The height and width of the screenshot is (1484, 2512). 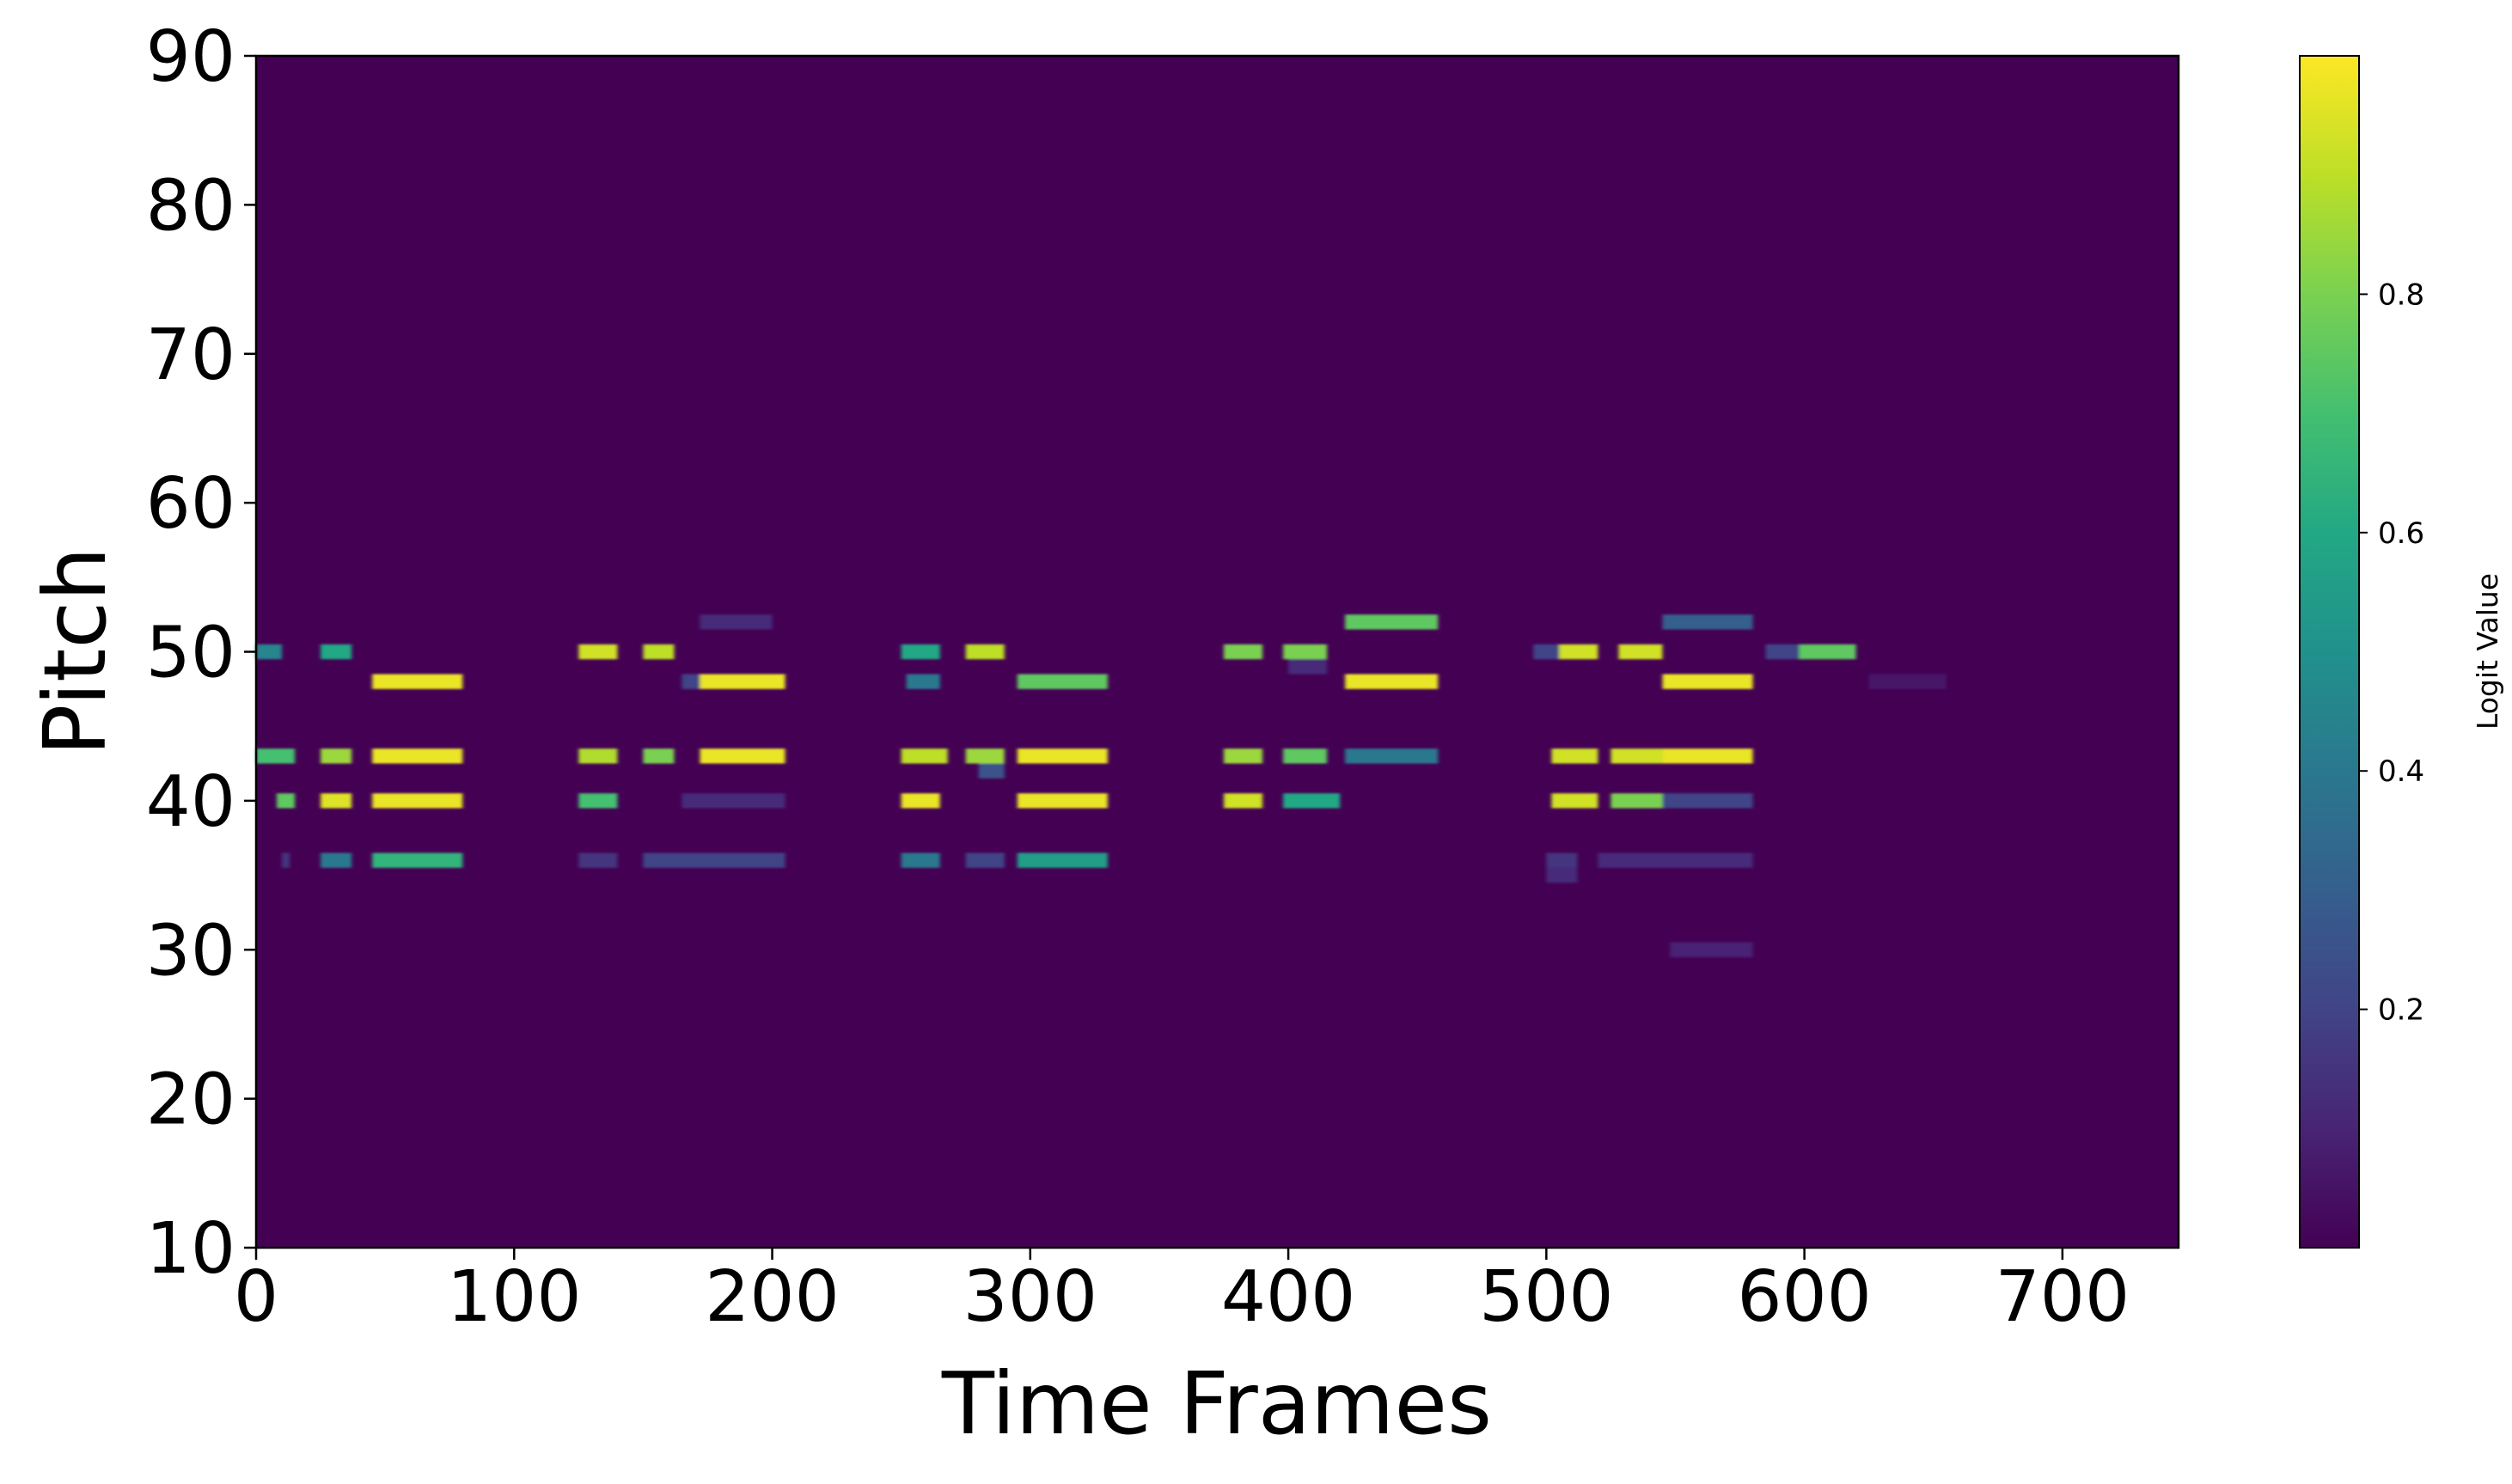 I want to click on x-tick-label: 600, so click(x=1805, y=1297).